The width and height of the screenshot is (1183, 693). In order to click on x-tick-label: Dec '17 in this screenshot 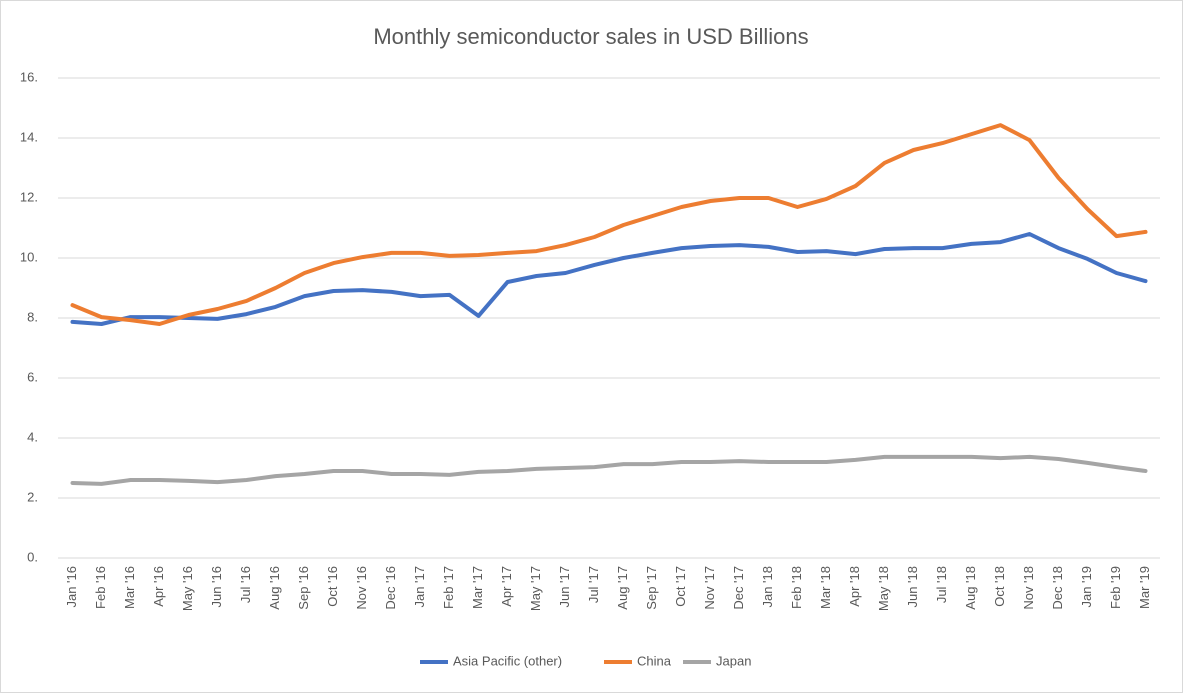, I will do `click(738, 588)`.